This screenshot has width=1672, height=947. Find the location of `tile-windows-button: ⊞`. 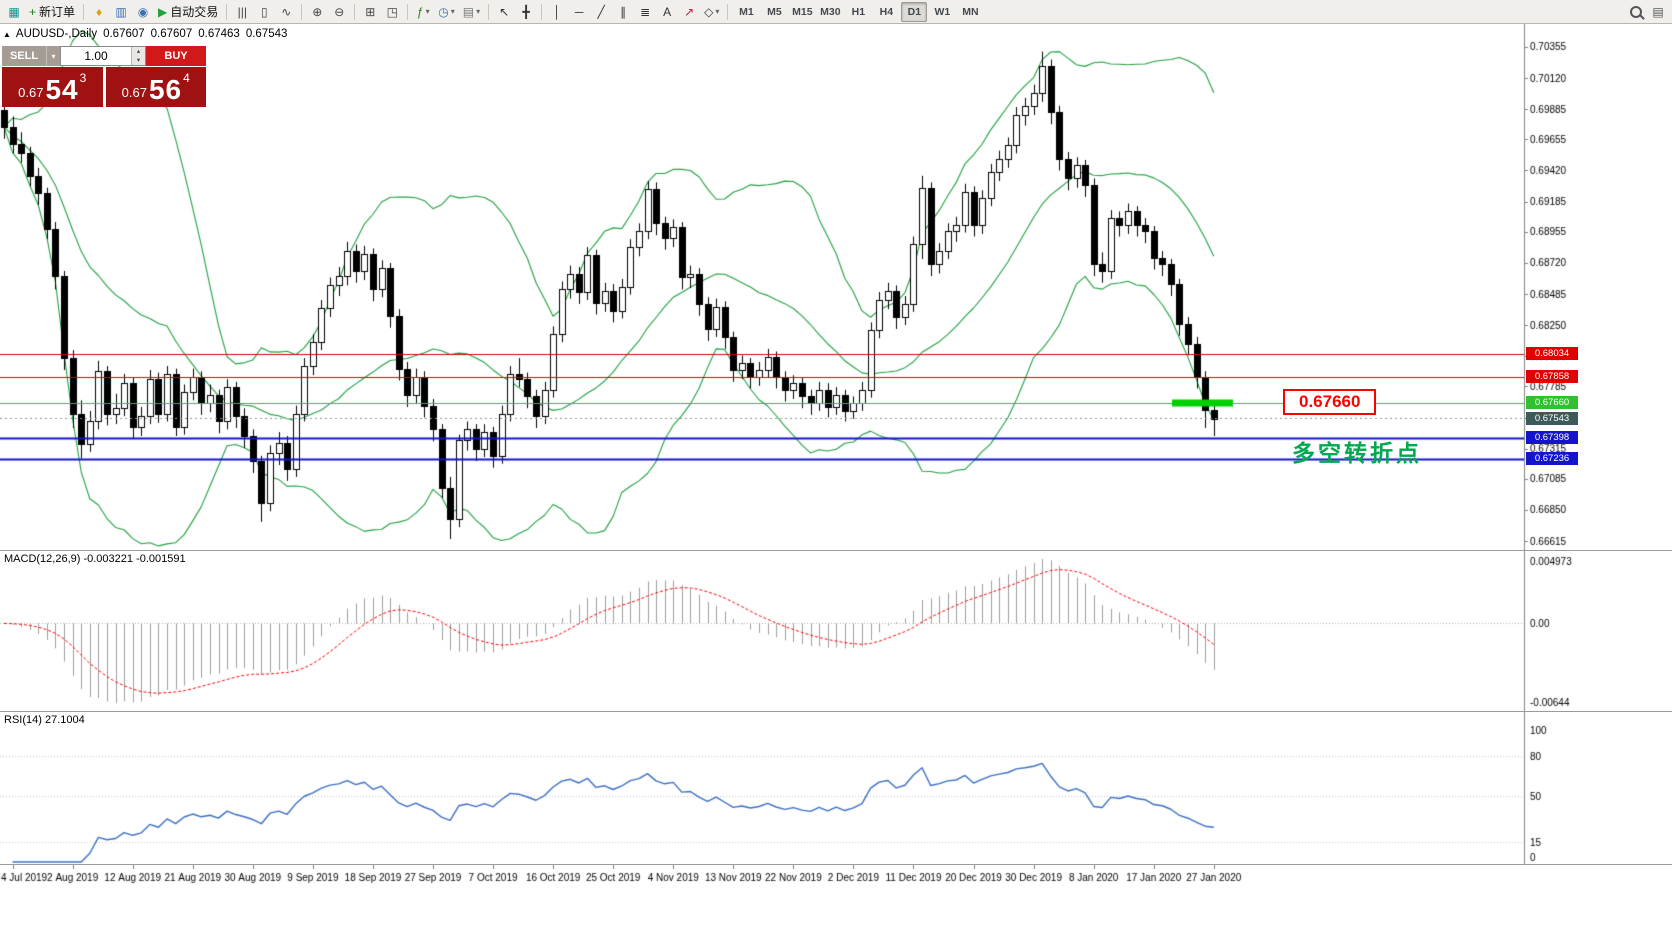

tile-windows-button: ⊞ is located at coordinates (370, 12).